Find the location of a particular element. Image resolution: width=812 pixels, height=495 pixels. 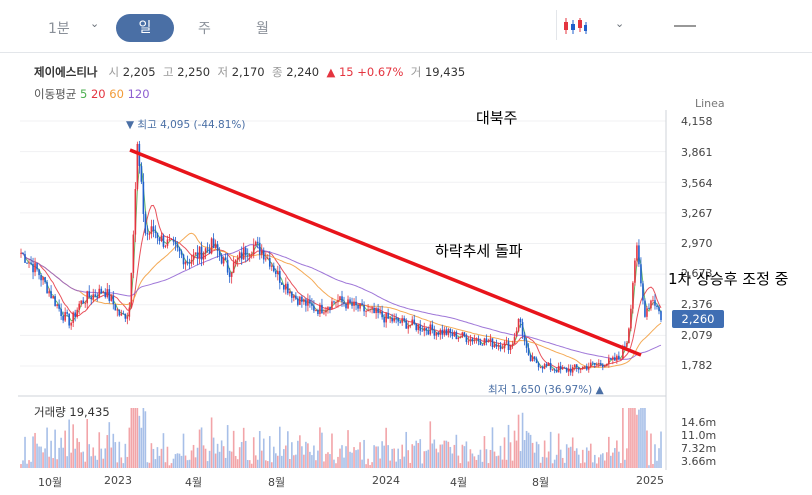

volume-tick-label: 3.66m is located at coordinates (699, 461).